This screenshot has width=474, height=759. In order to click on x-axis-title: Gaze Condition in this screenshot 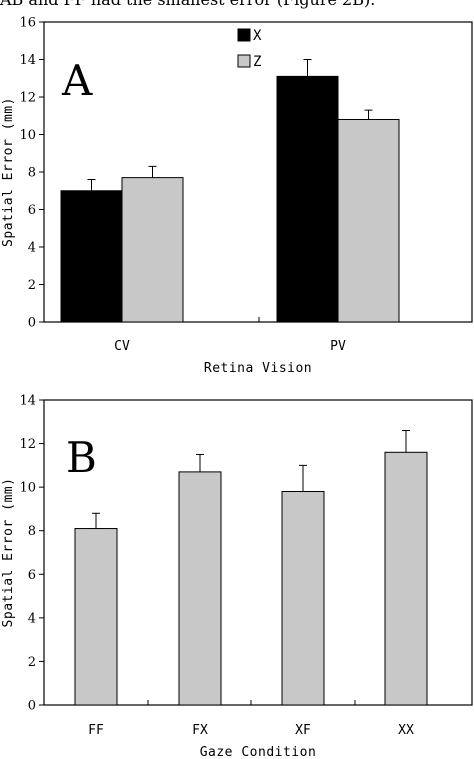, I will do `click(258, 752)`.